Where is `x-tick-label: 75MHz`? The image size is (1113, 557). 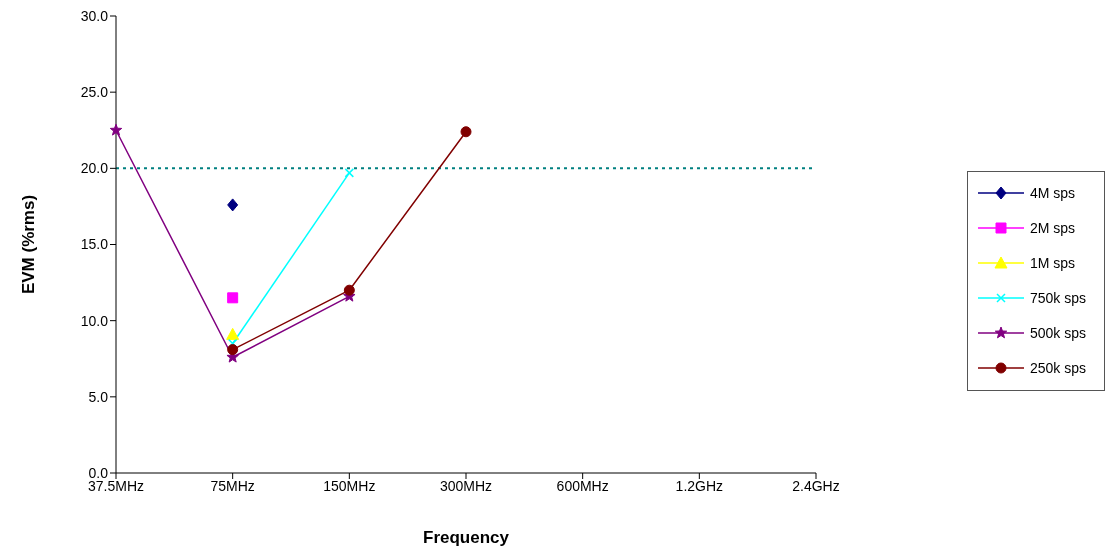 x-tick-label: 75MHz is located at coordinates (232, 485).